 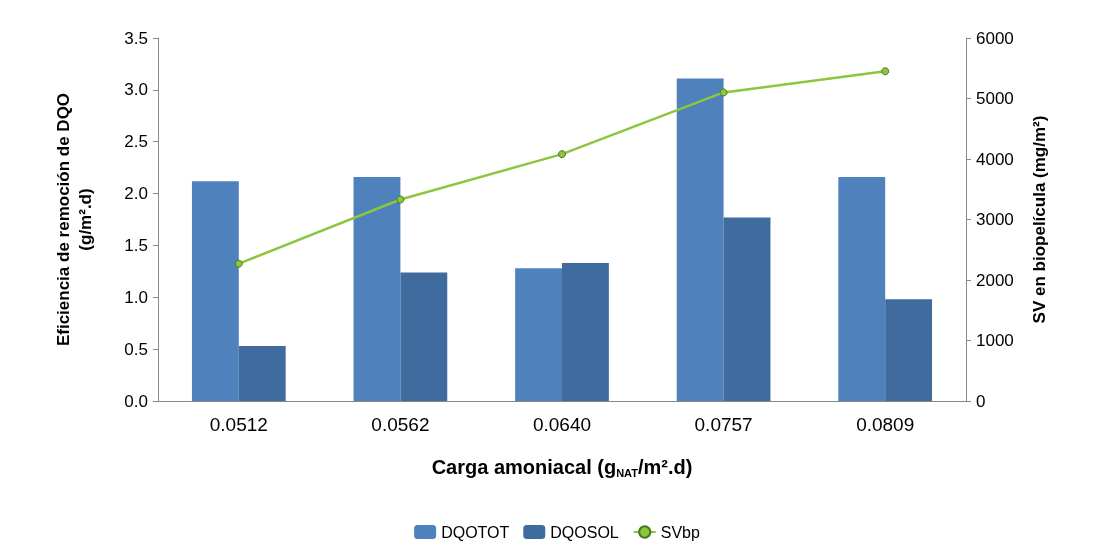 I want to click on y2-axis-title: SV en biopelícula (mg/m²), so click(x=1039, y=219).